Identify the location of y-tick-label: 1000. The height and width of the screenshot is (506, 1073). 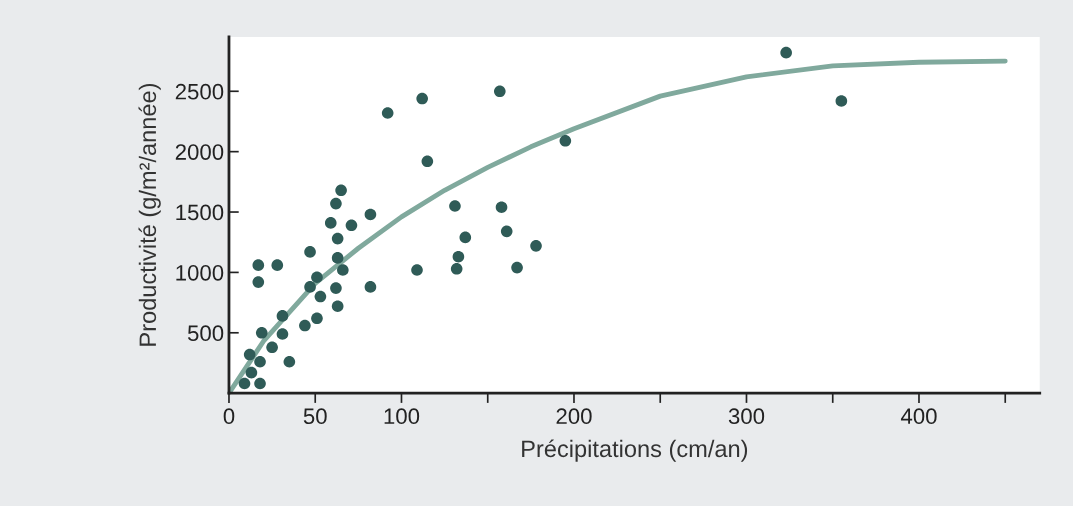
(200, 272).